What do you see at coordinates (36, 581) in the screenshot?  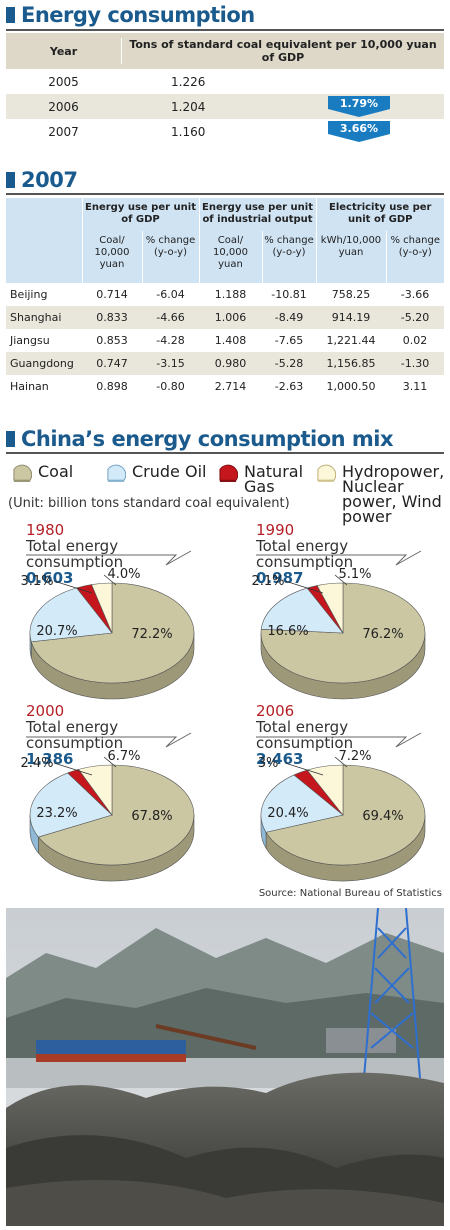 I see `pie-label-gas: 3.1%` at bounding box center [36, 581].